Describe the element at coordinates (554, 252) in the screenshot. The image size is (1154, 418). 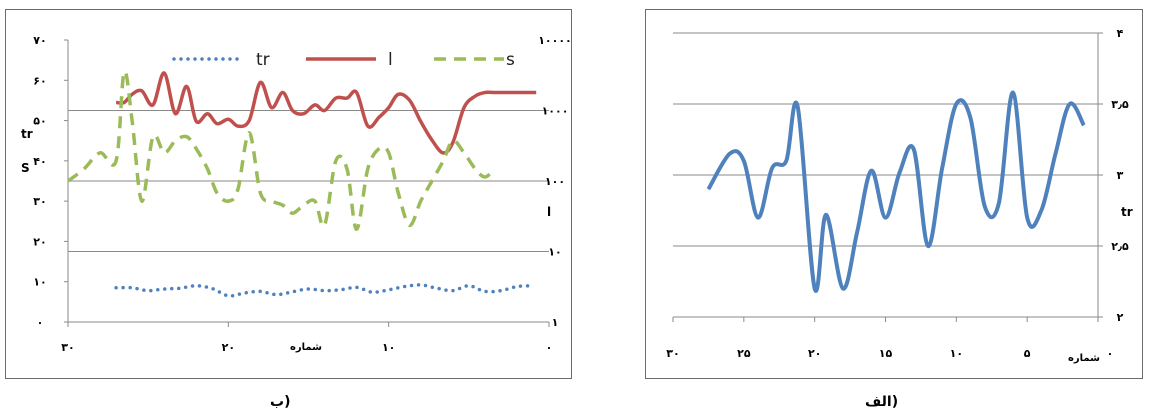
I see `right-tick-label: ۱۰` at that location.